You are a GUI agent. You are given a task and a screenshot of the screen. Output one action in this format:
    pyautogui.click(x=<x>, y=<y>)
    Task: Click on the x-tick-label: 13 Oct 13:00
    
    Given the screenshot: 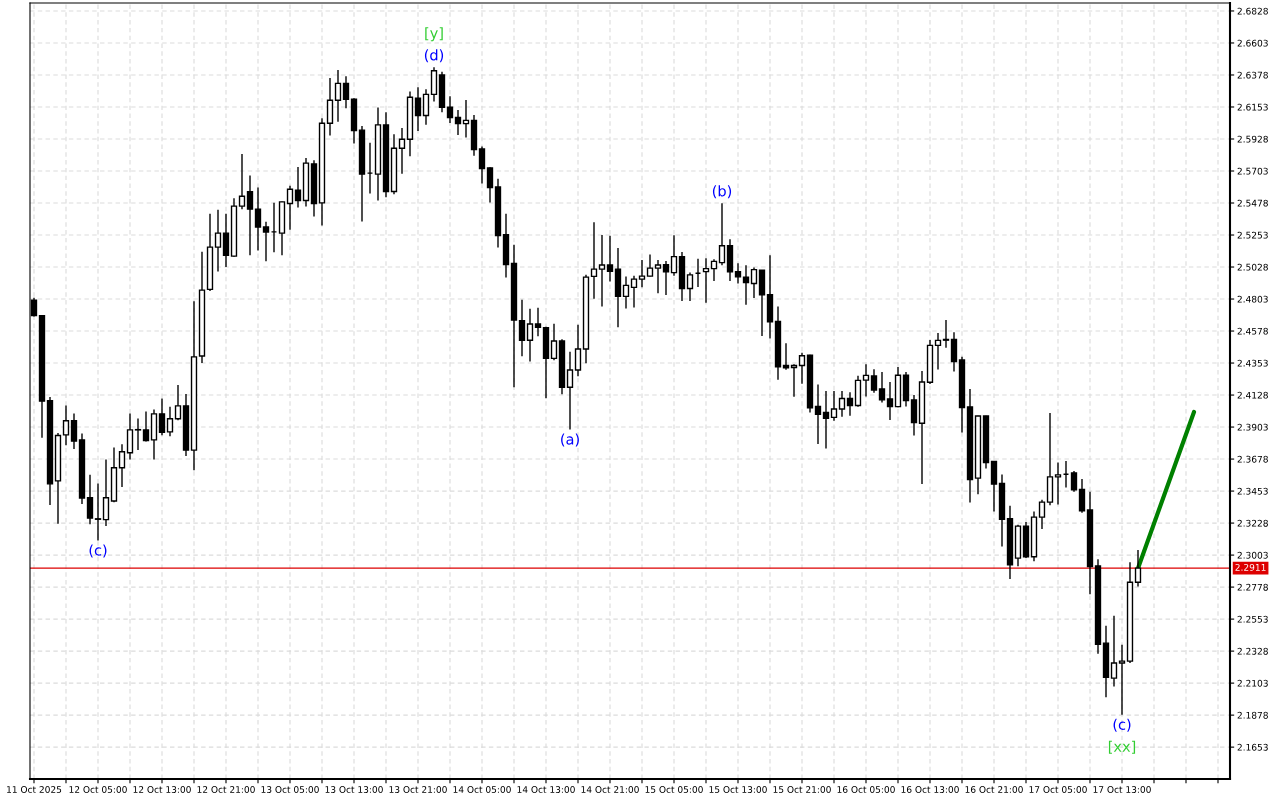 What is the action you would take?
    pyautogui.click(x=354, y=789)
    